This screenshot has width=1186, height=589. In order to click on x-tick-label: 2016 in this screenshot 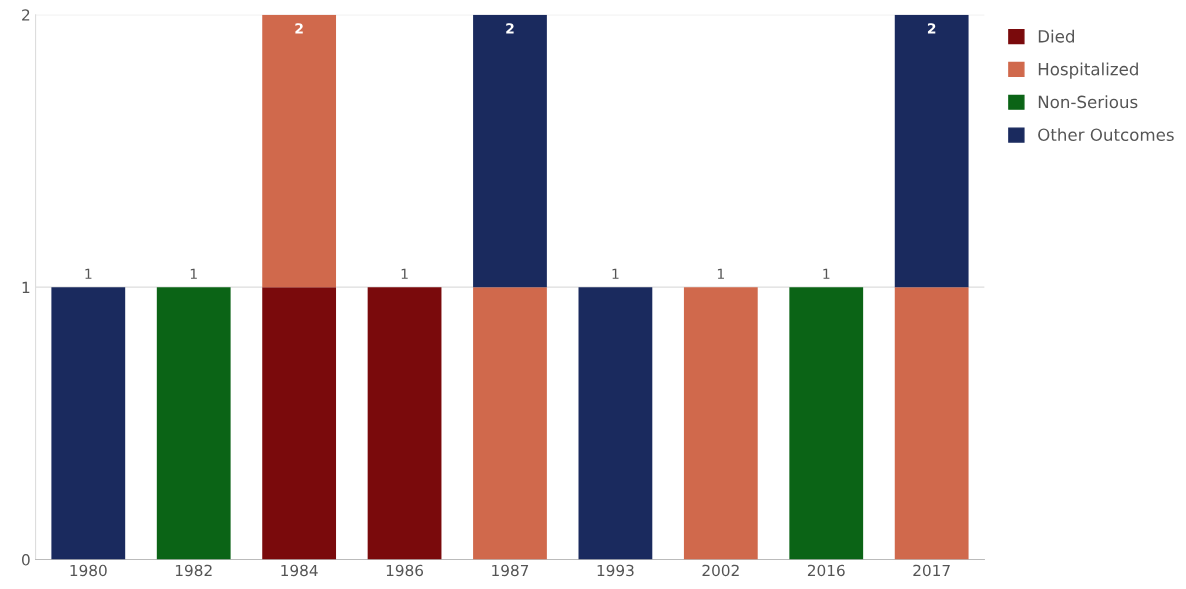, I will do `click(826, 570)`.